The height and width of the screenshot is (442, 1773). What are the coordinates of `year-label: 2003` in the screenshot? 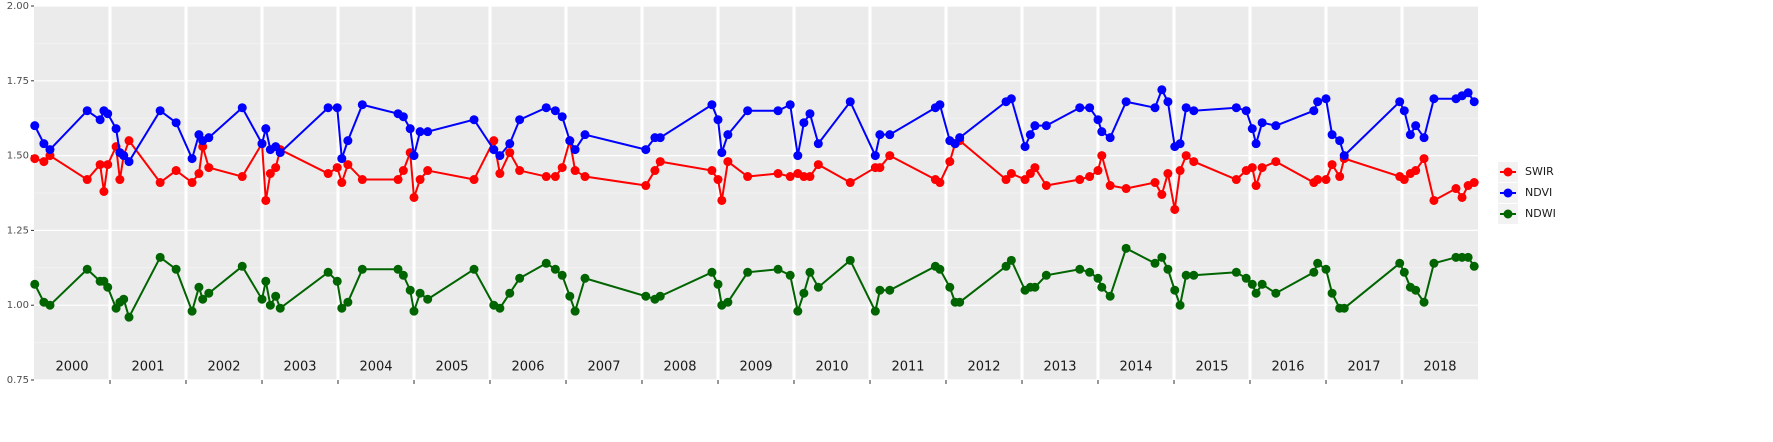 It's located at (299, 367).